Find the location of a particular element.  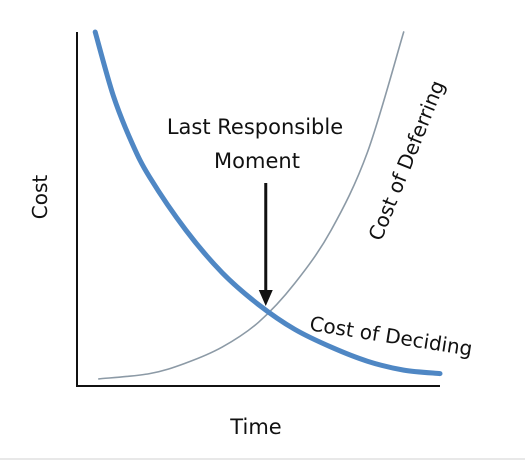

last-responsible-moment-arrow is located at coordinates (265, 244).